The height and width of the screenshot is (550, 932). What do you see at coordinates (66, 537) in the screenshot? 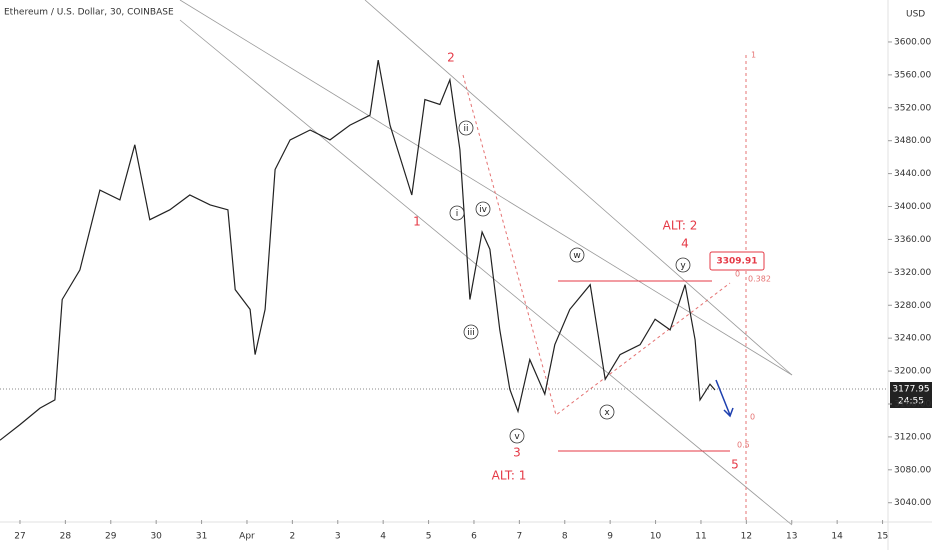
I see `x-tick-label: 28` at bounding box center [66, 537].